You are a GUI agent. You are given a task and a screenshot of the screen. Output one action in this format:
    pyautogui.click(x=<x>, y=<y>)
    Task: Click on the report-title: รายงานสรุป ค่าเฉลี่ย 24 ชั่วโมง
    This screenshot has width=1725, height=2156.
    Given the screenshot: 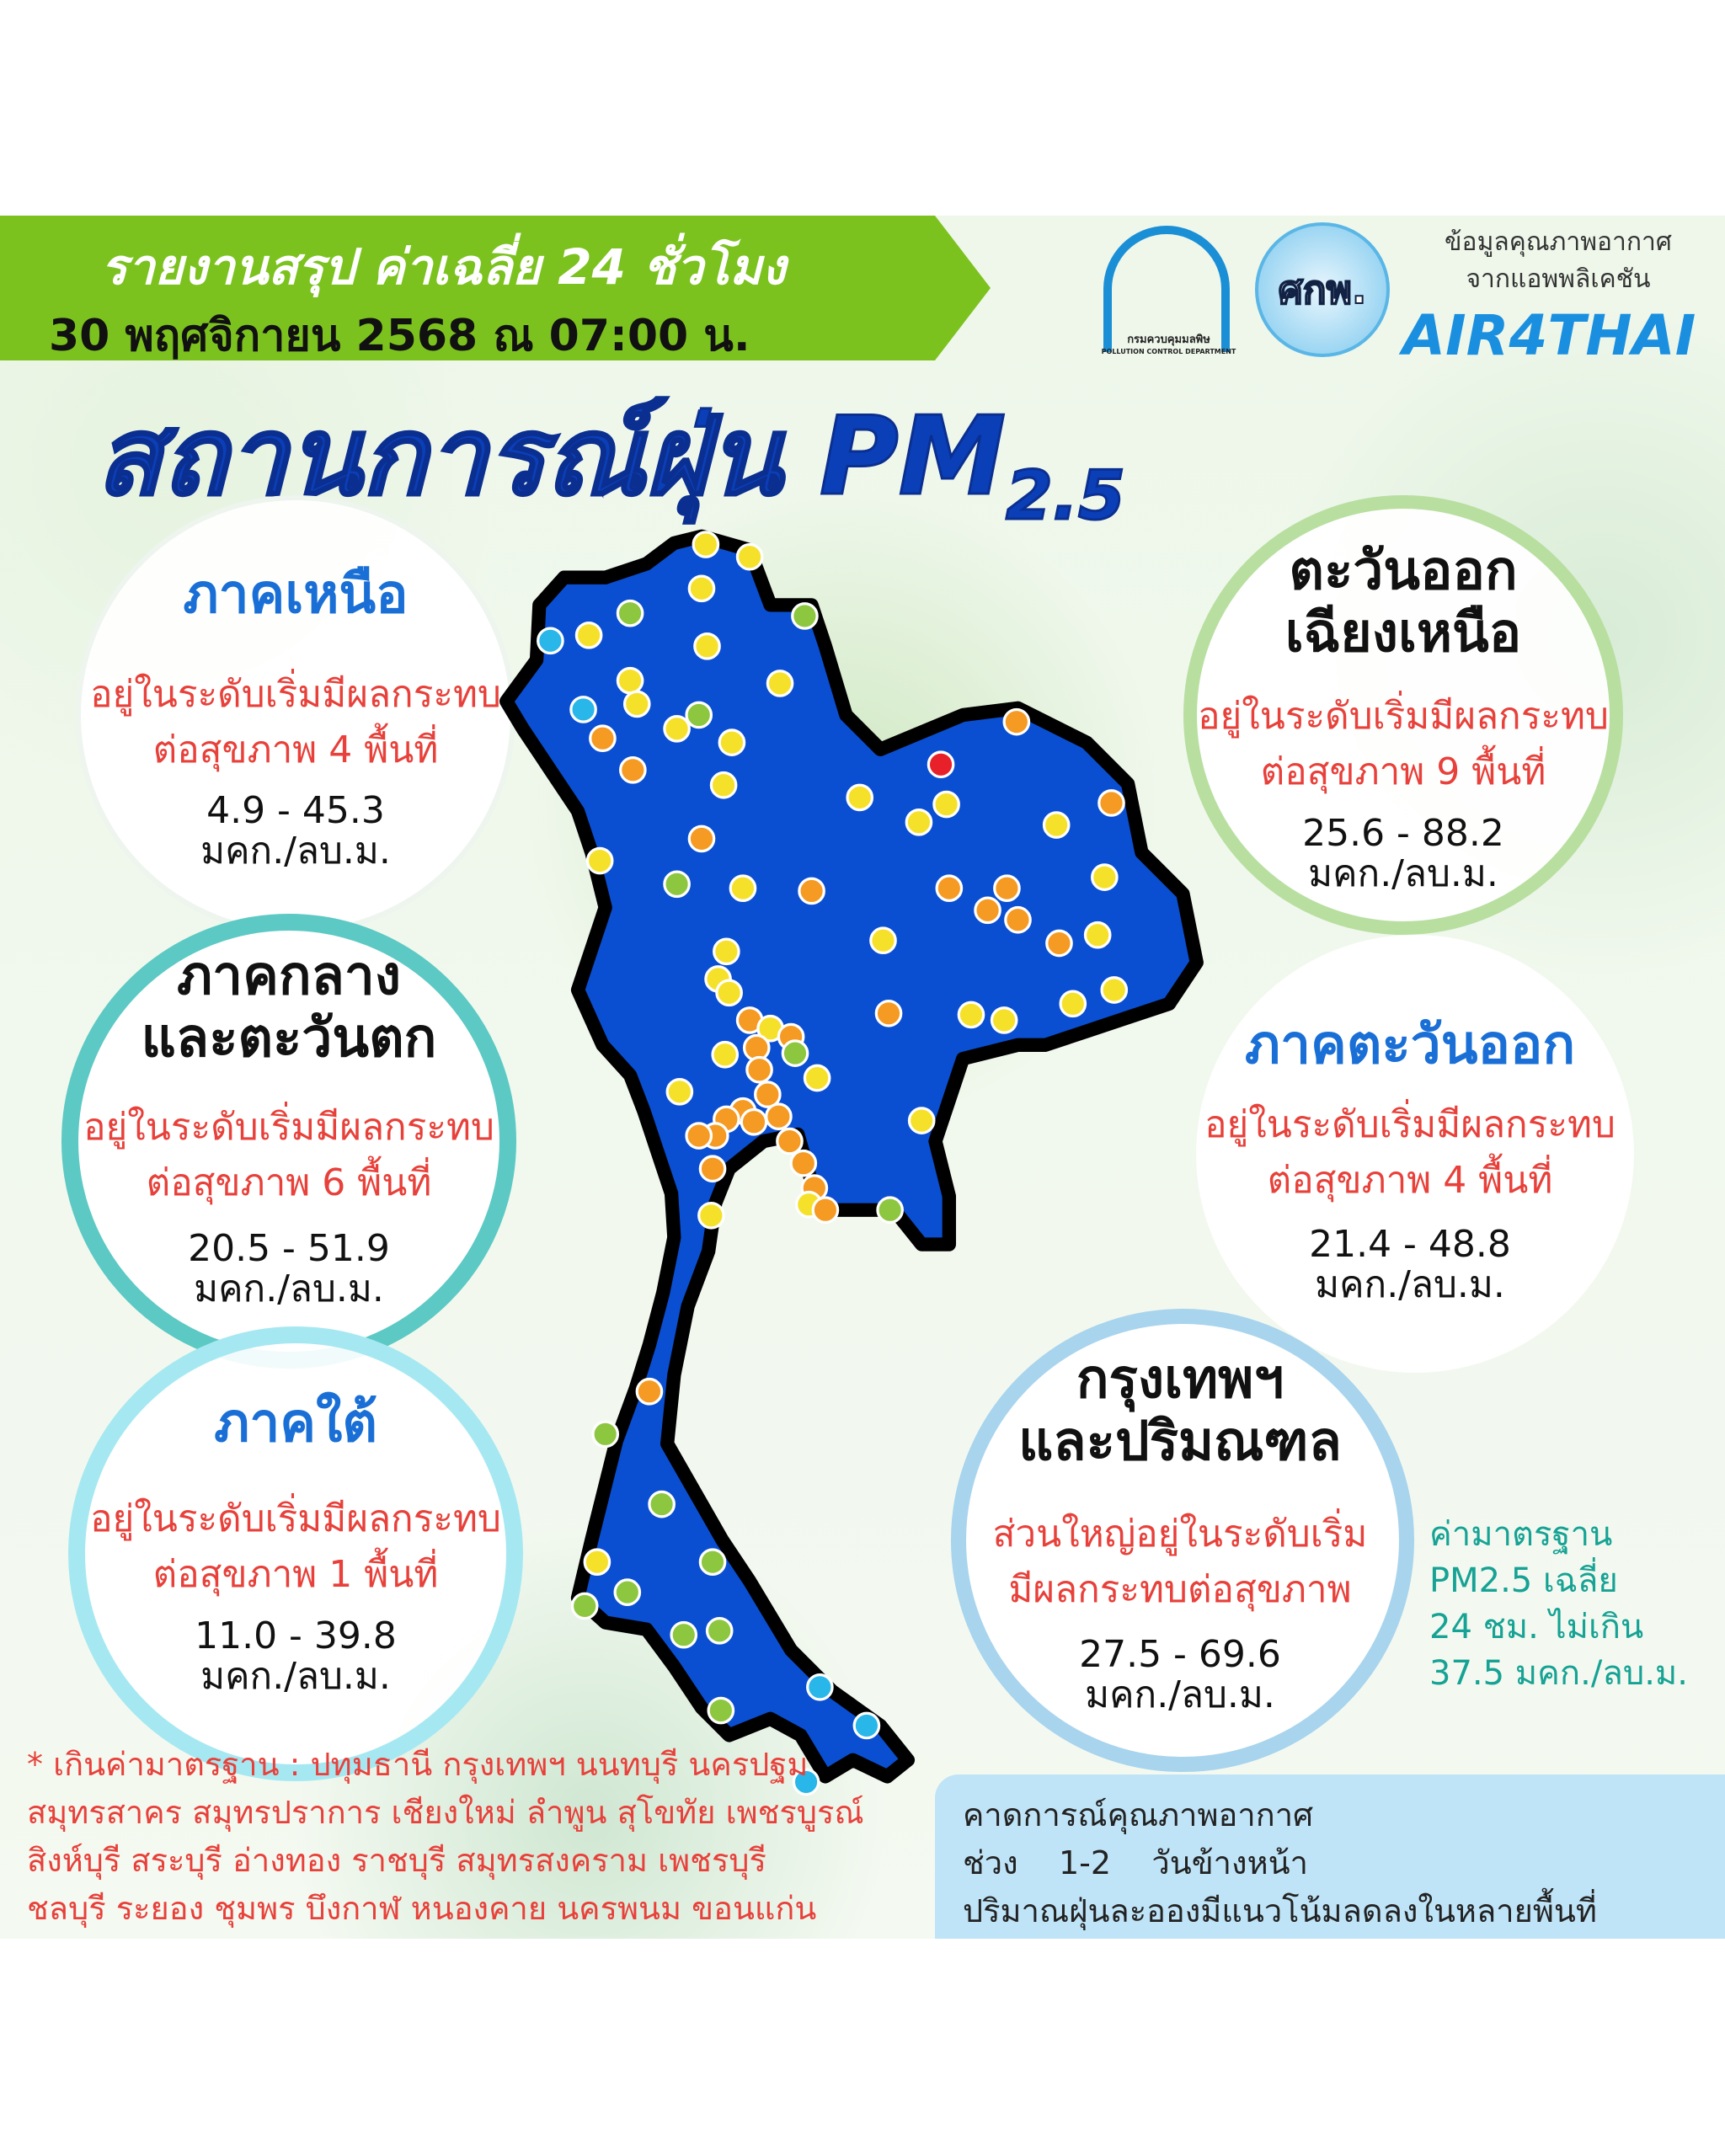 What is the action you would take?
    pyautogui.click(x=443, y=267)
    